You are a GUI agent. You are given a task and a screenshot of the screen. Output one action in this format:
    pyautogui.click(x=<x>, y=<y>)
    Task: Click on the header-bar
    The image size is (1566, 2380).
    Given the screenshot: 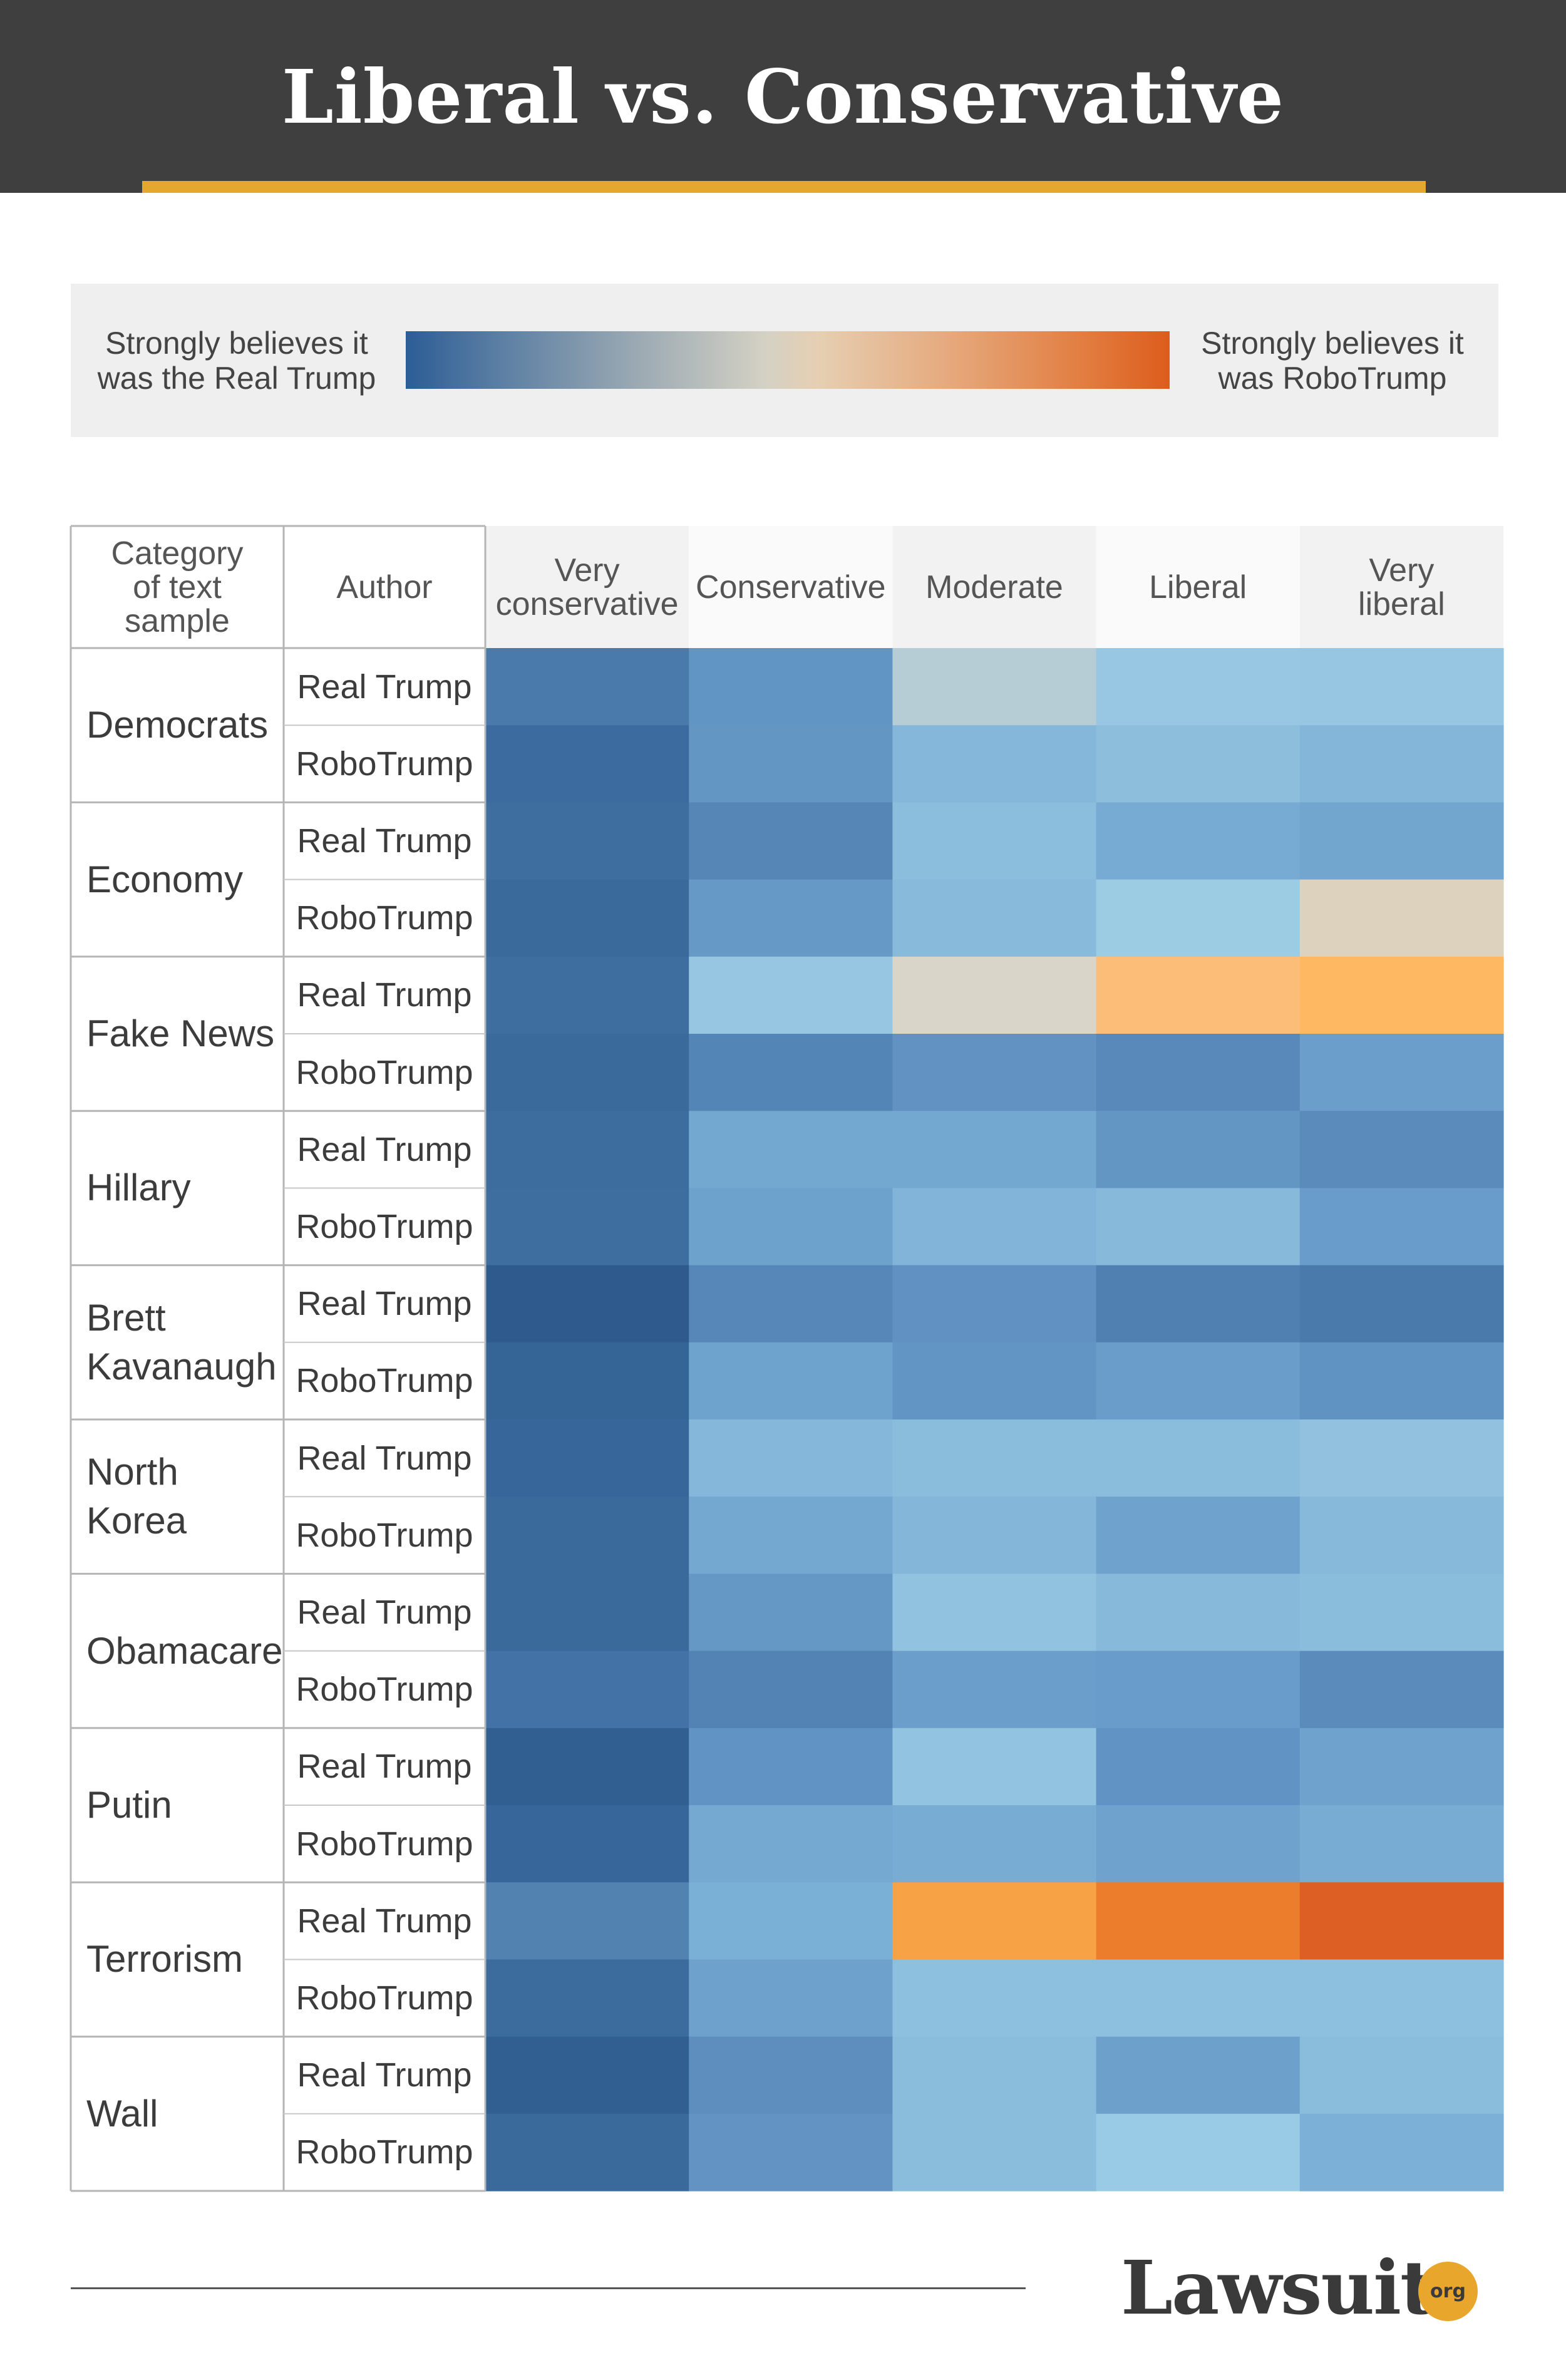 What is the action you would take?
    pyautogui.click(x=783, y=96)
    